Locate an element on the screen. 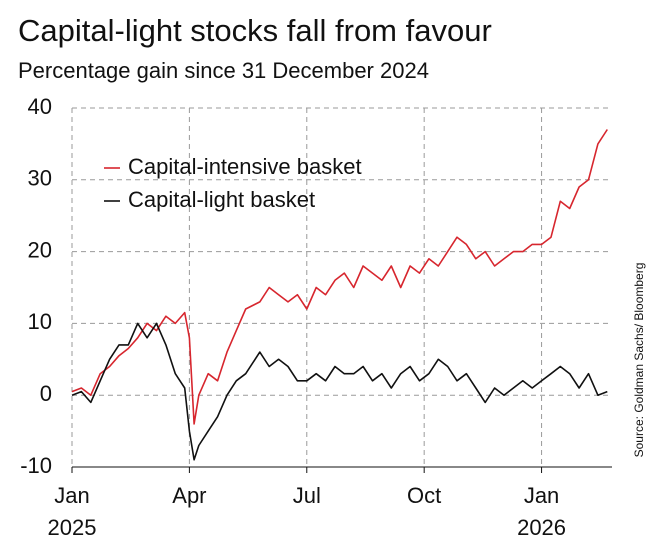 This screenshot has height=547, width=658. legend-label: Capital-intensive basket is located at coordinates (245, 166).